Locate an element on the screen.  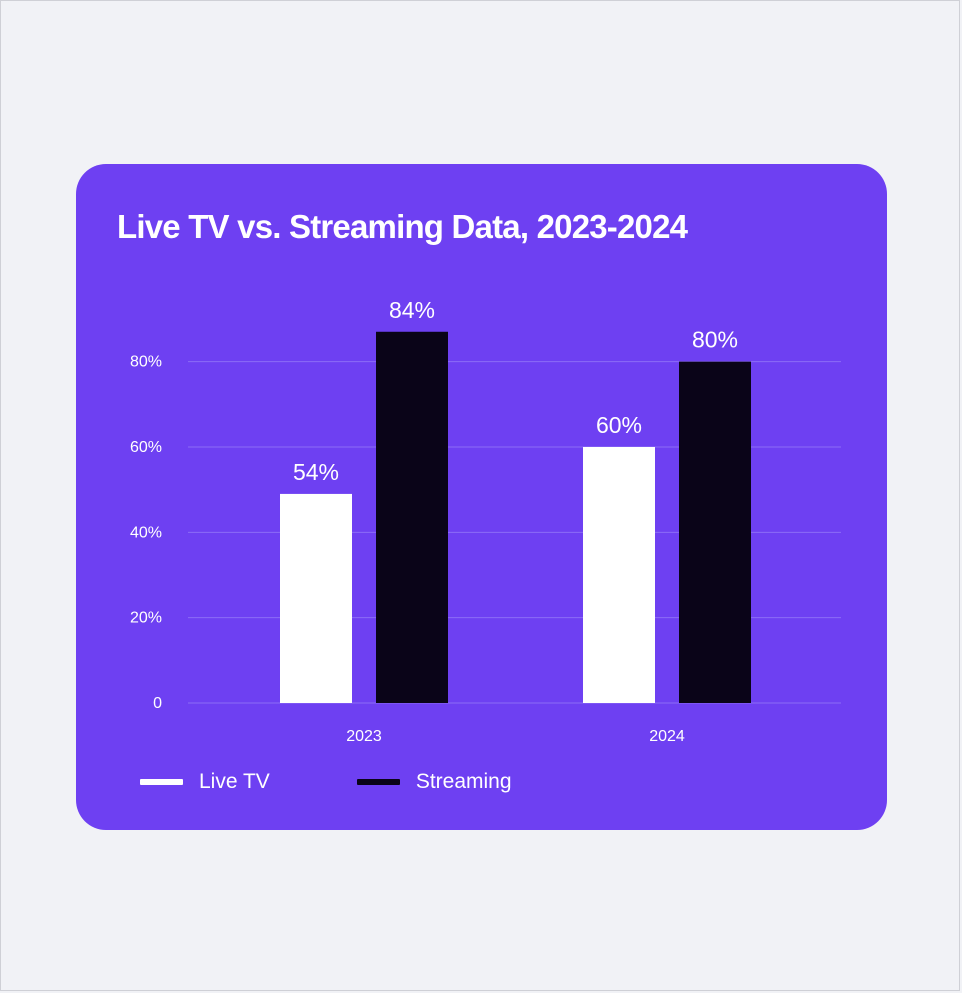
bar-live-tv-2023 is located at coordinates (316, 598).